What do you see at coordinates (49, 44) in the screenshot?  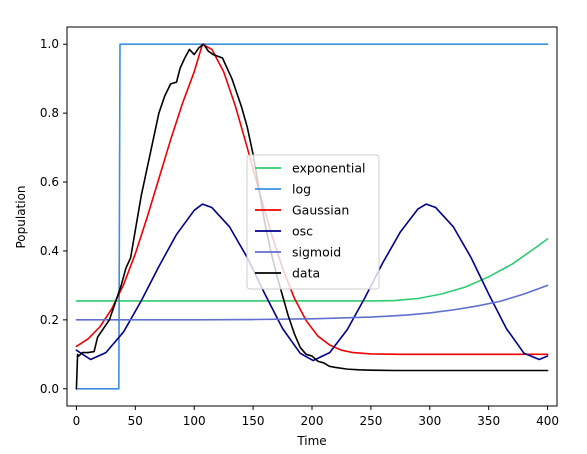 I see `y-tick-label: 1.0` at bounding box center [49, 44].